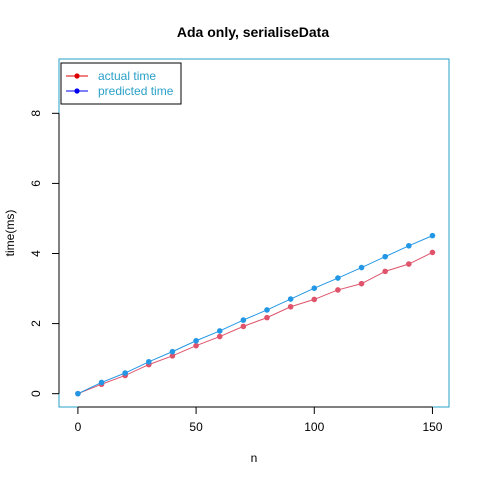 This screenshot has height=485, width=480. What do you see at coordinates (36, 253) in the screenshot?
I see `y-tick-label: 4` at bounding box center [36, 253].